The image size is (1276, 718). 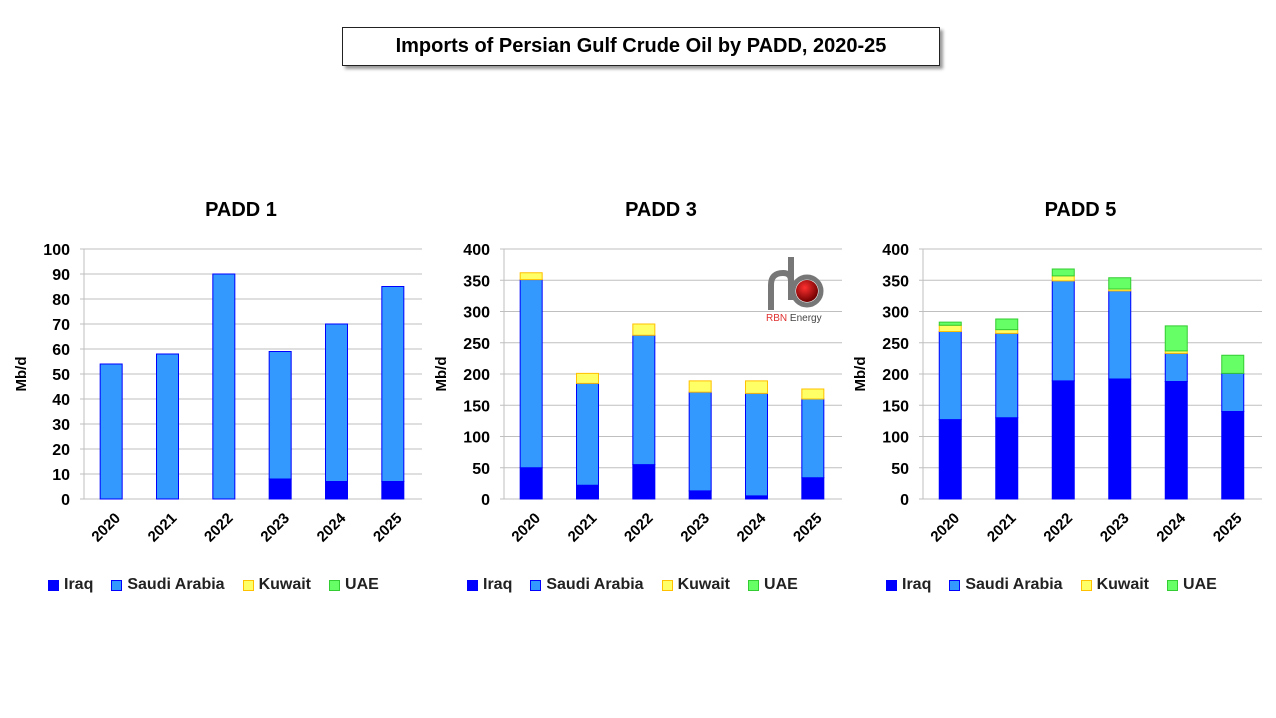 I want to click on bar-kuwait-2022, so click(x=1063, y=278).